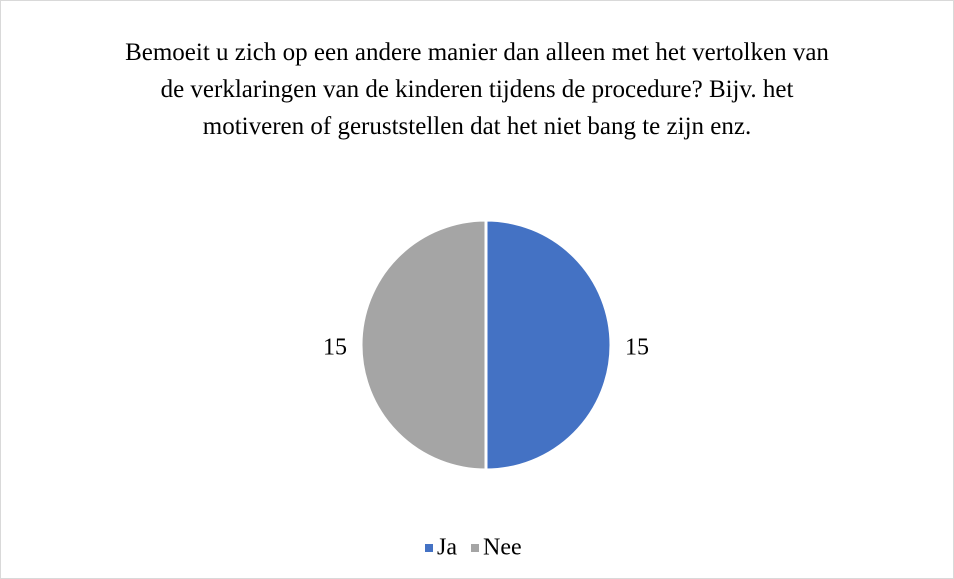 This screenshot has width=954, height=579. What do you see at coordinates (502, 548) in the screenshot?
I see `legend-label: Nee` at bounding box center [502, 548].